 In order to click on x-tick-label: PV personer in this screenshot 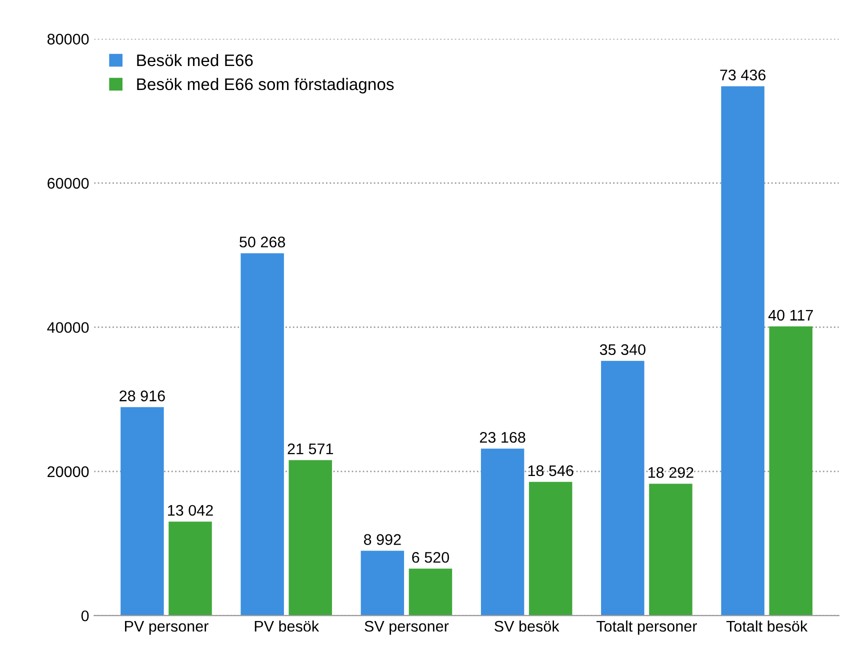, I will do `click(166, 628)`.